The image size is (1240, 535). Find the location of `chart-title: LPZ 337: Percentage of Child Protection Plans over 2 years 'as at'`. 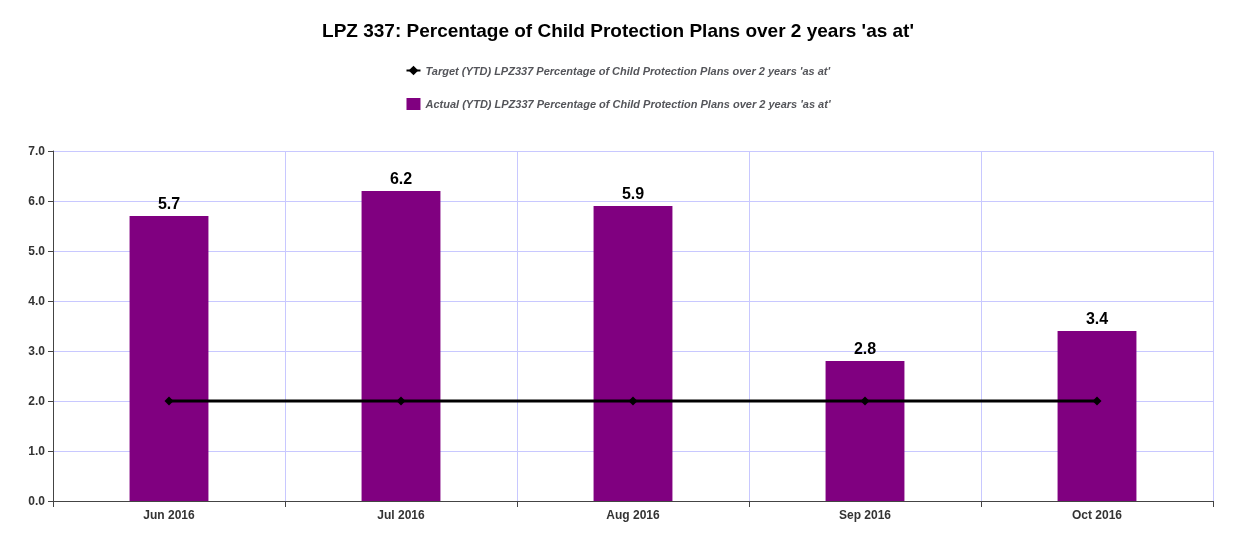

chart-title: LPZ 337: Percentage of Child Protection Plans over 2 years 'as at' is located at coordinates (618, 30).